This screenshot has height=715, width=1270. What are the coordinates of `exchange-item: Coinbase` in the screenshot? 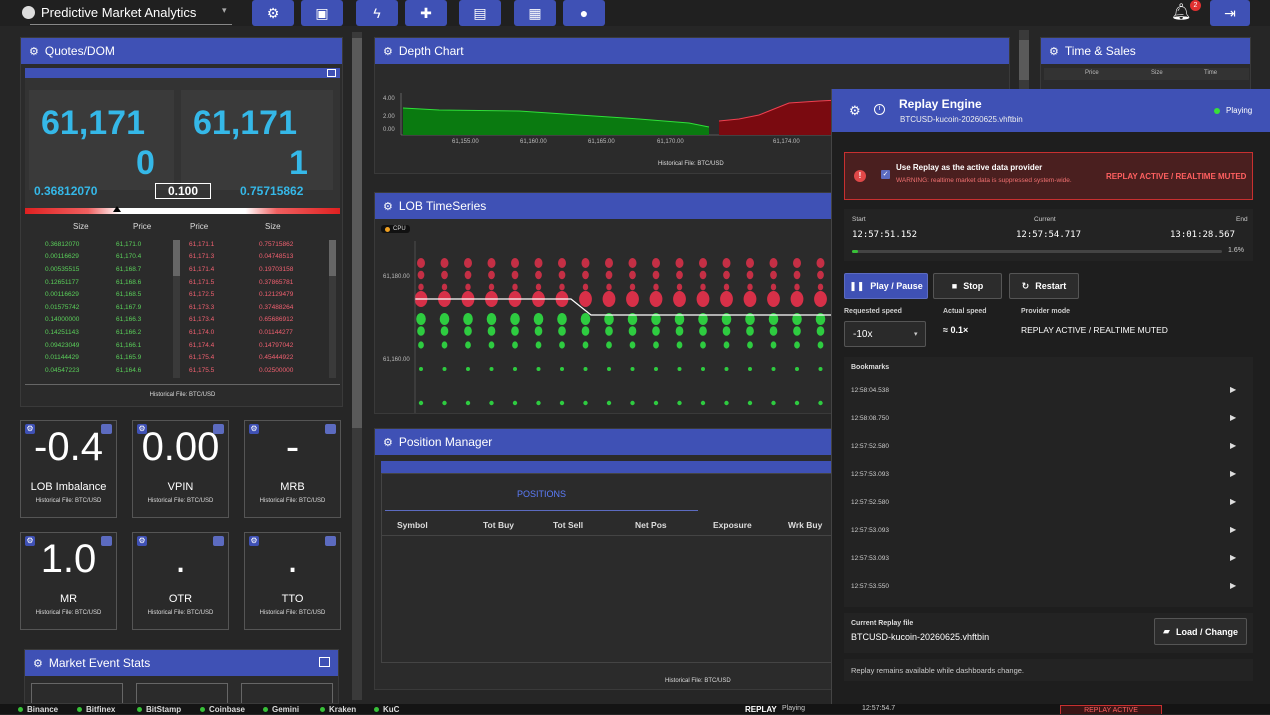 It's located at (222, 709).